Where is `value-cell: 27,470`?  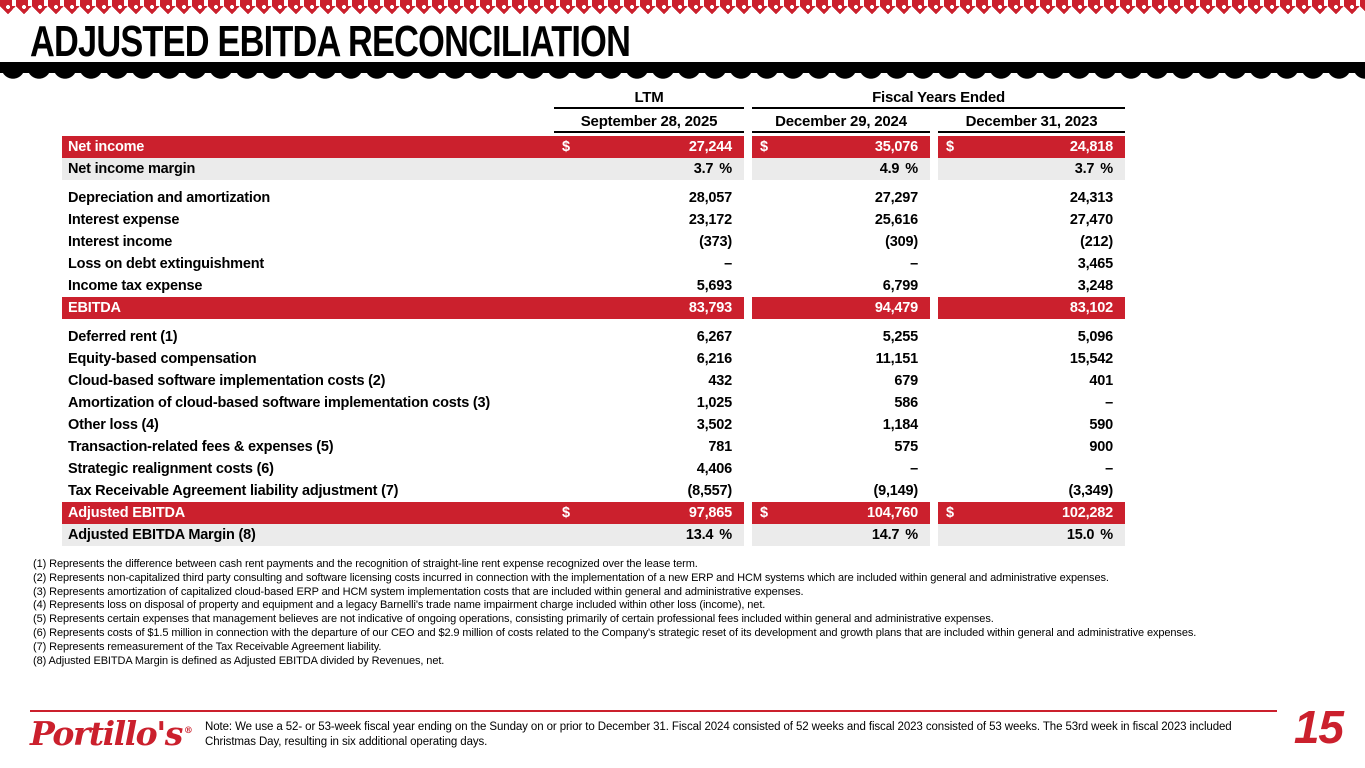 value-cell: 27,470 is located at coordinates (1031, 220).